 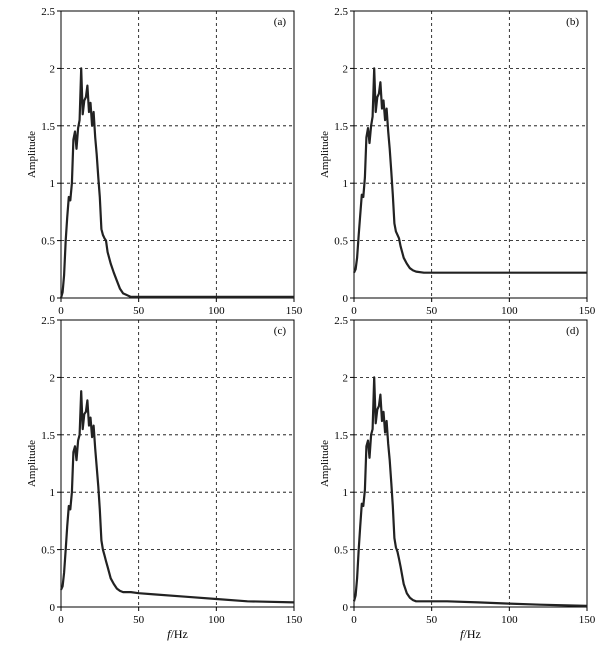 I want to click on panel-label: (a), so click(x=280, y=22).